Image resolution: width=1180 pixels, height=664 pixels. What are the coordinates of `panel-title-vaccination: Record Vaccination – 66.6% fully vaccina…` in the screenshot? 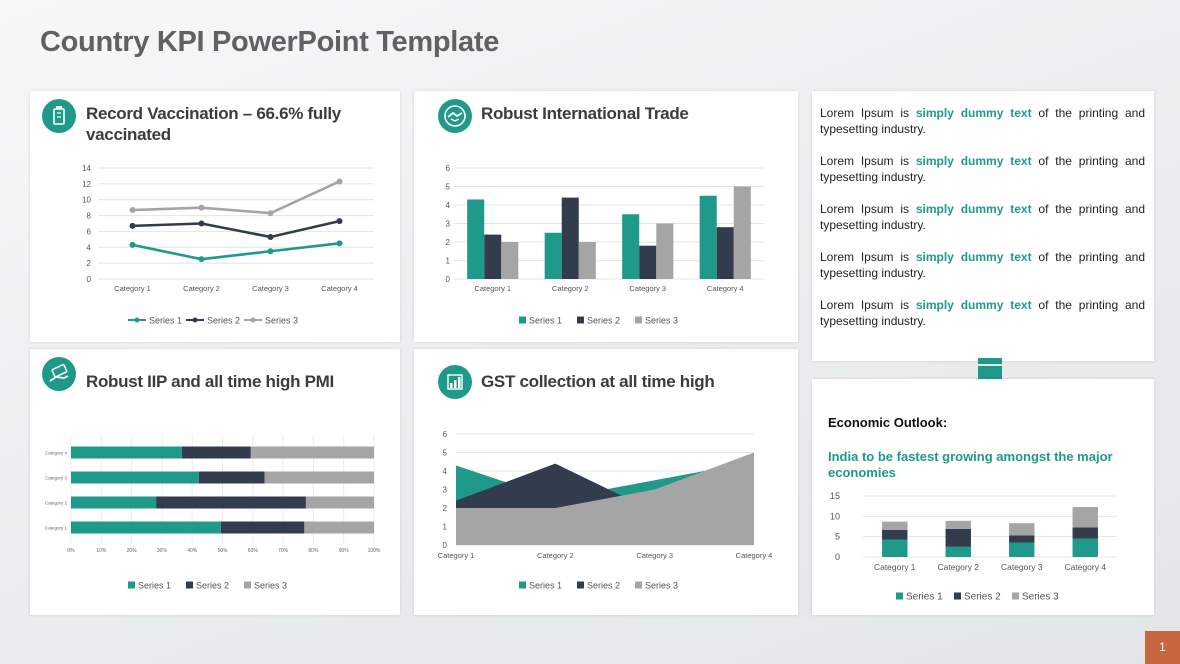 It's located at (213, 124).